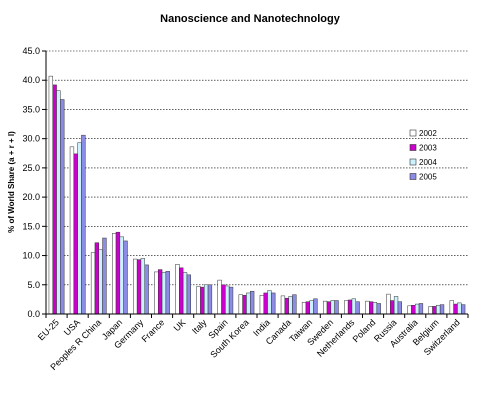 This screenshot has height=400, width=500. I want to click on legend-label-2003: 2003, so click(428, 148).